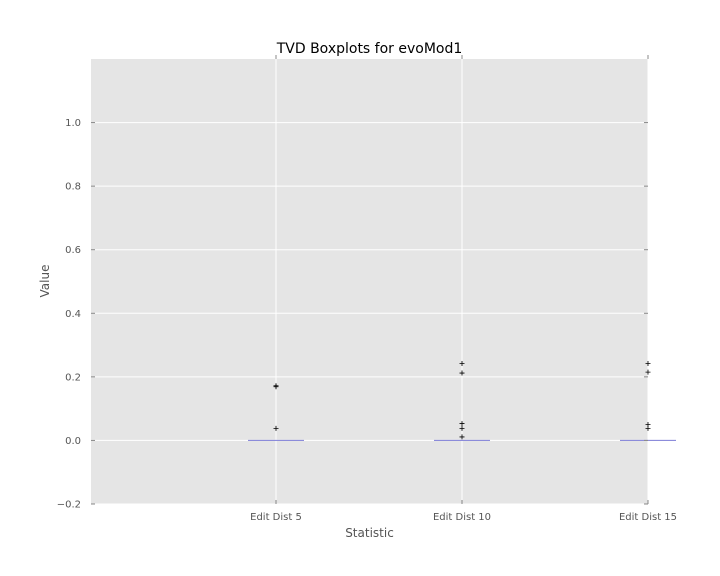 This screenshot has width=720, height=576. What do you see at coordinates (69, 505) in the screenshot?
I see `y-tick-label: −0.2` at bounding box center [69, 505].